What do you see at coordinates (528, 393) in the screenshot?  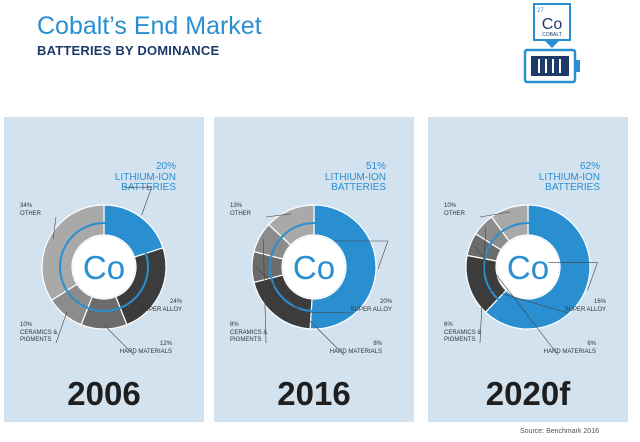 I see `year-label: 2020f` at bounding box center [528, 393].